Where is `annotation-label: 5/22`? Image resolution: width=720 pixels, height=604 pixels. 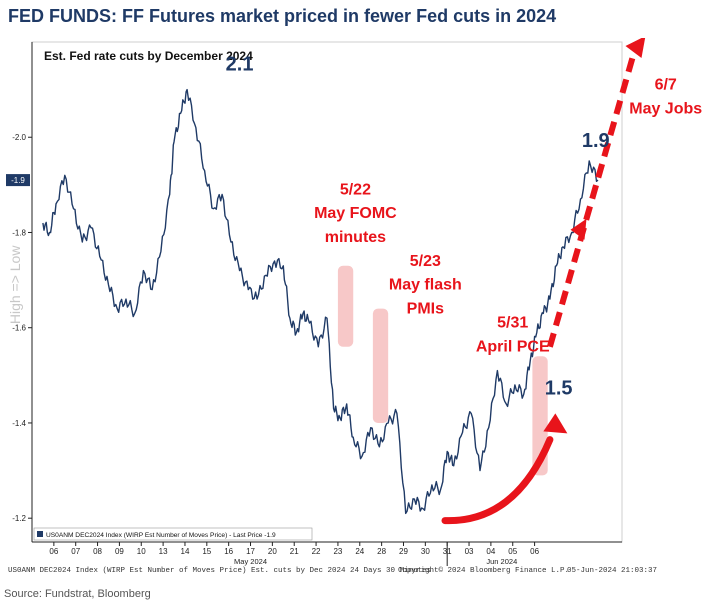
annotation-label: 5/22 is located at coordinates (355, 189).